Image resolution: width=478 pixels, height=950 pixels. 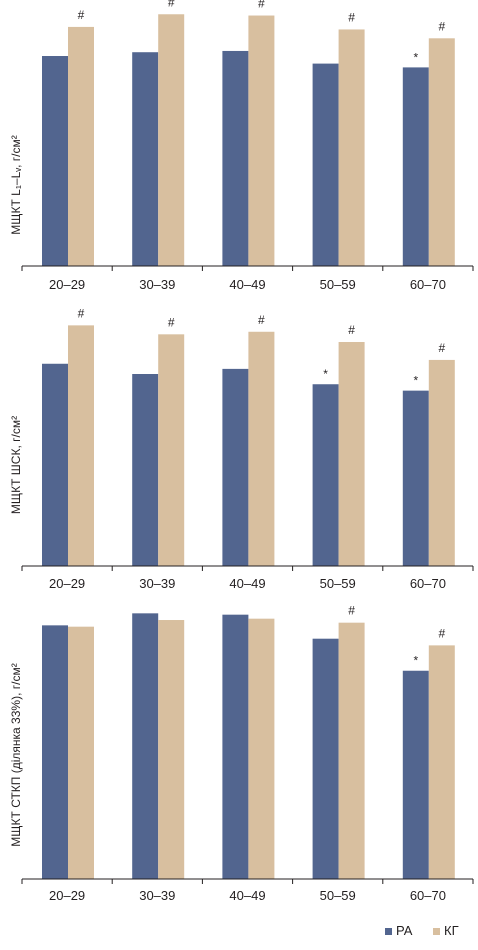 I want to click on chart-2-mark-kg-2: #, so click(x=171, y=322).